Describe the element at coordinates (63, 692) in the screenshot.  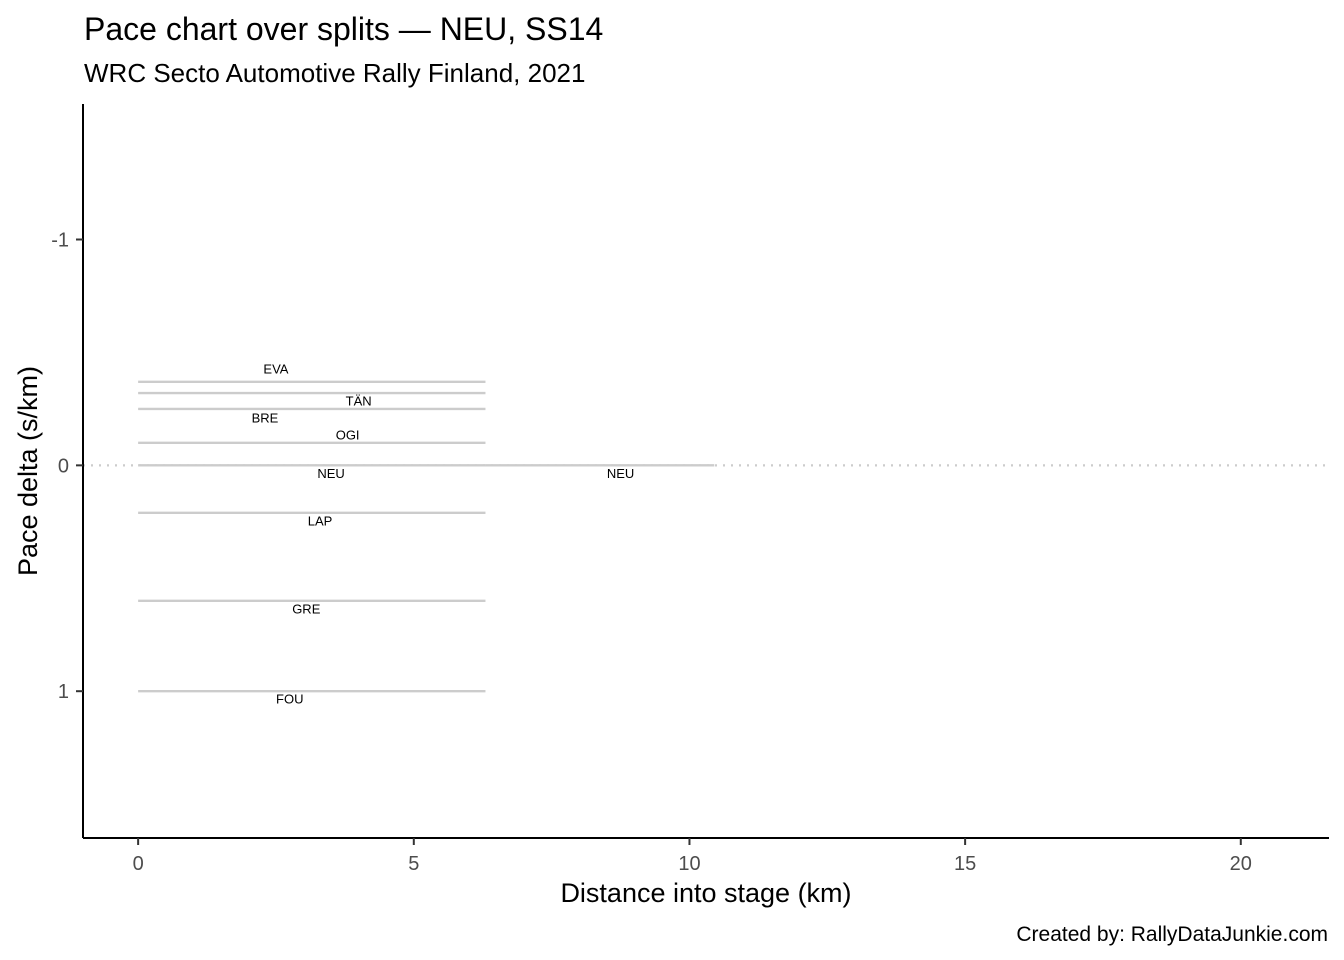
I see `y-tick-label: 1` at that location.